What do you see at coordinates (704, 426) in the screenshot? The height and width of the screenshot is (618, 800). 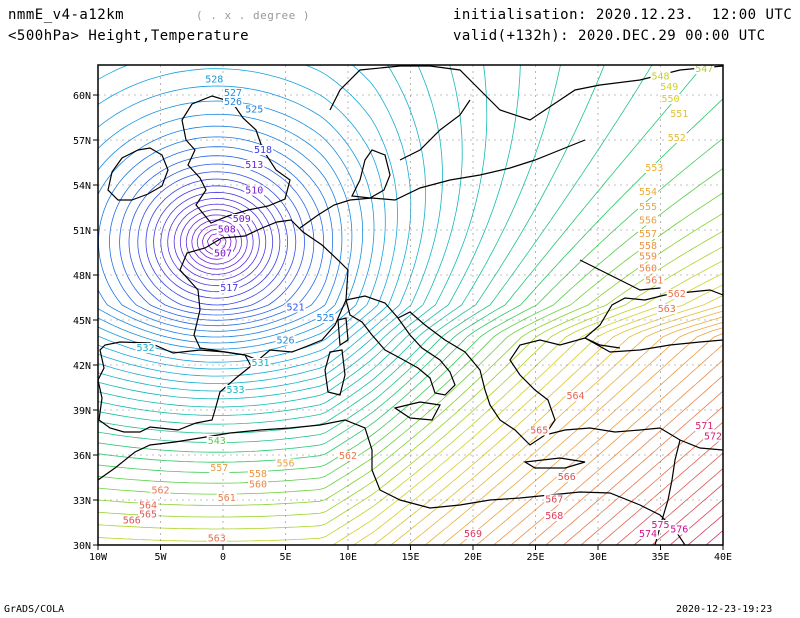 I see `contour-label: 571` at bounding box center [704, 426].